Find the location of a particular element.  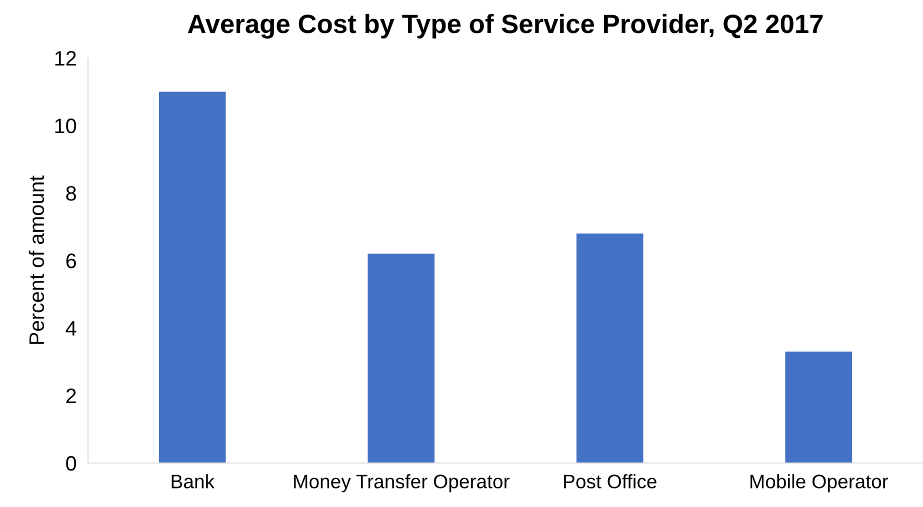

y-tick-label: 4 is located at coordinates (71, 328).